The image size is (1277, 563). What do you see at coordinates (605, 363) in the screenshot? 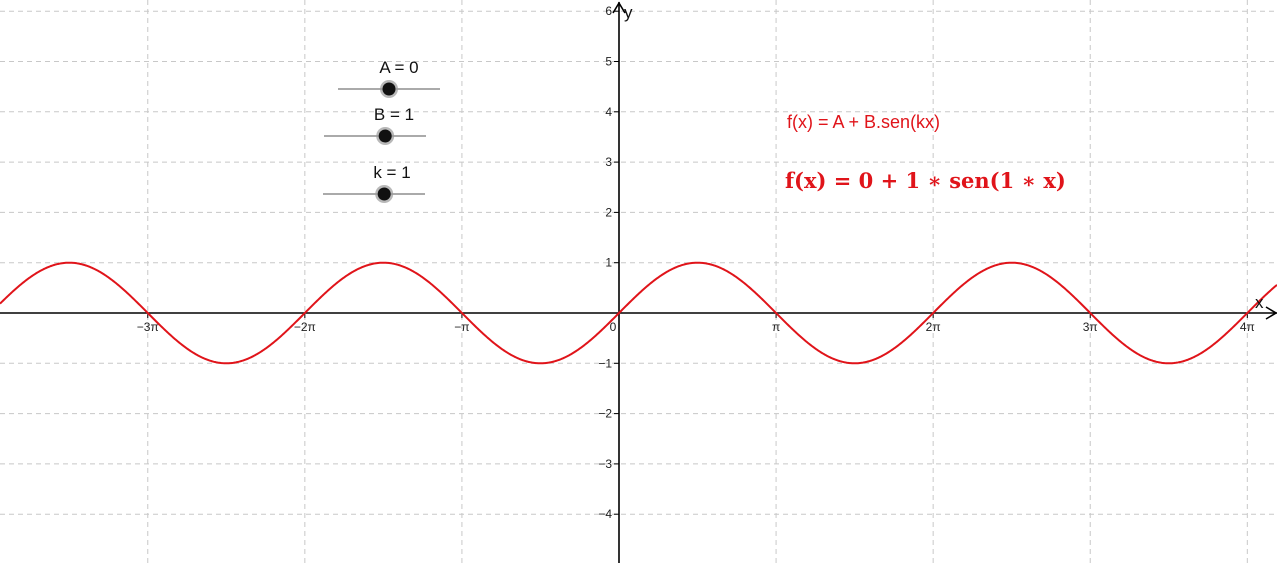
I see `y-tick-label: −1` at bounding box center [605, 363].